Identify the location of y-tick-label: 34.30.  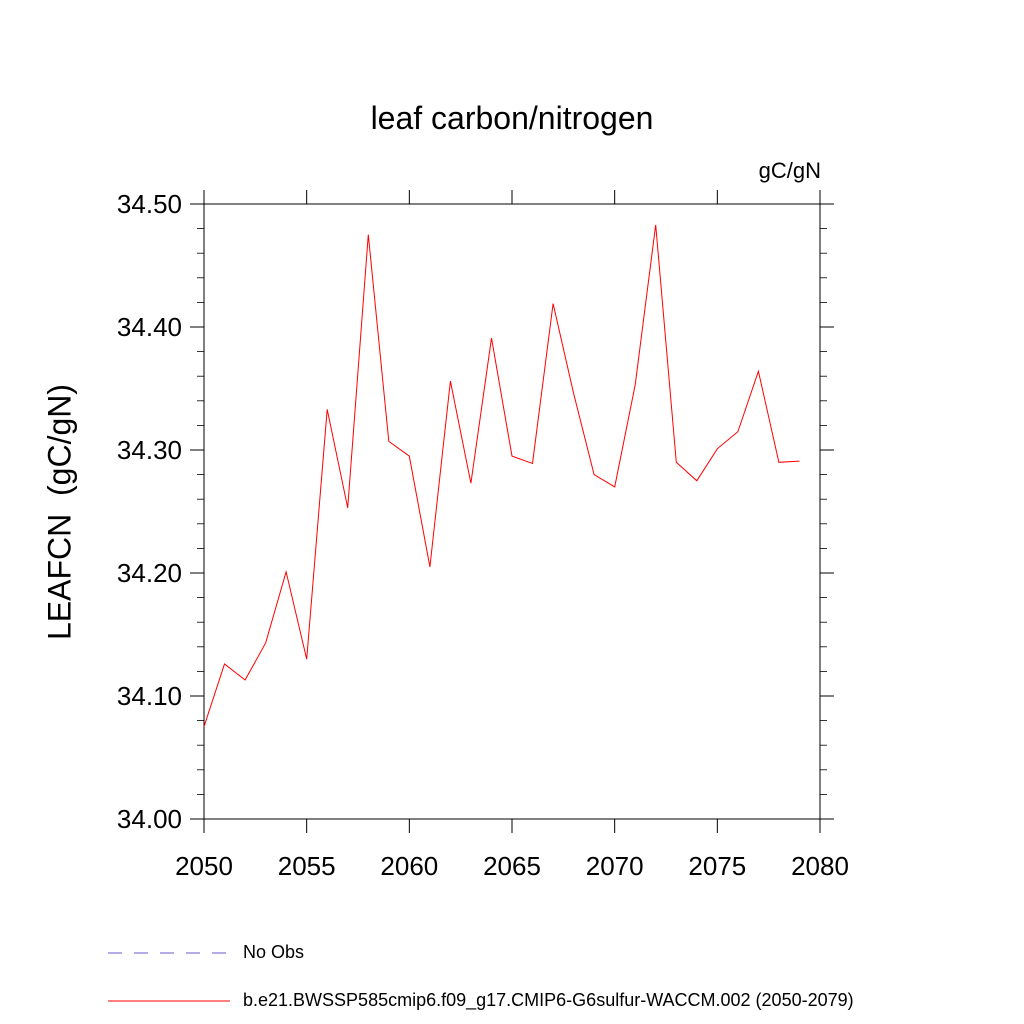
(149, 450).